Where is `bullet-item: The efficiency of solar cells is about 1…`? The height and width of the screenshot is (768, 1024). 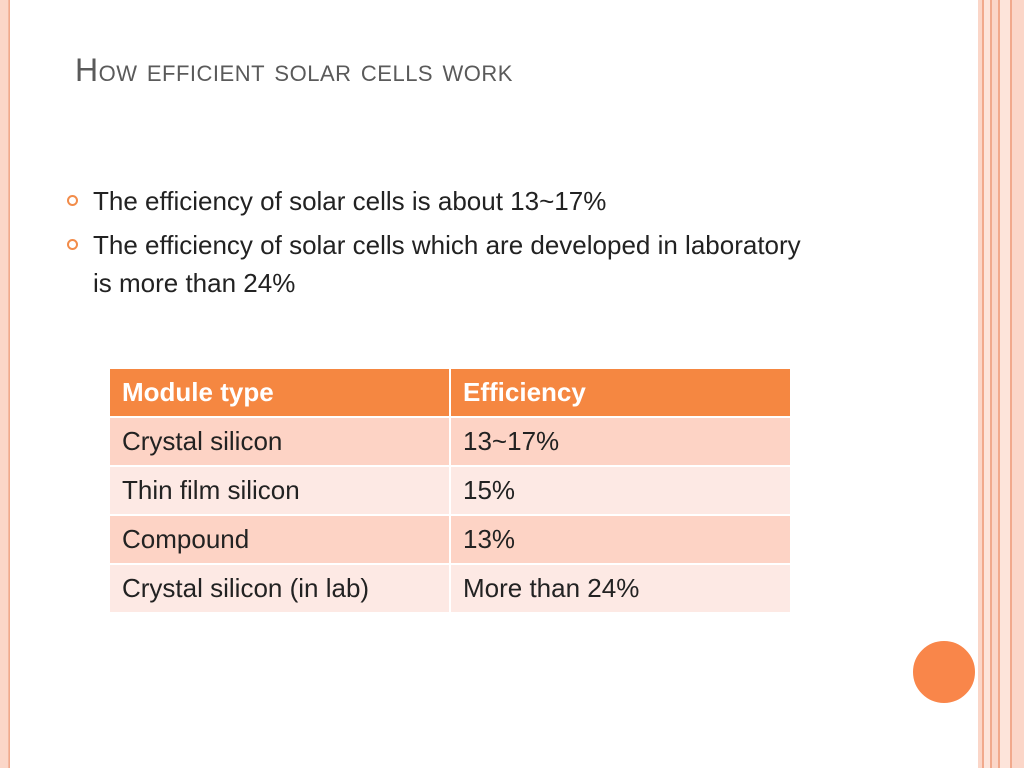 bullet-item: The efficiency of solar cells is about 1… is located at coordinates (444, 201).